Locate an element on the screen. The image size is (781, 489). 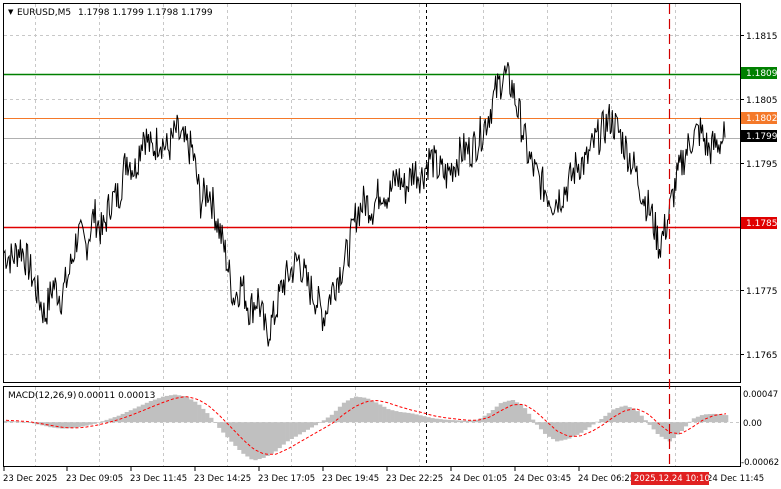
macd-axis: 0.00047 0.00 -0.00062 is located at coordinates (760, 429).